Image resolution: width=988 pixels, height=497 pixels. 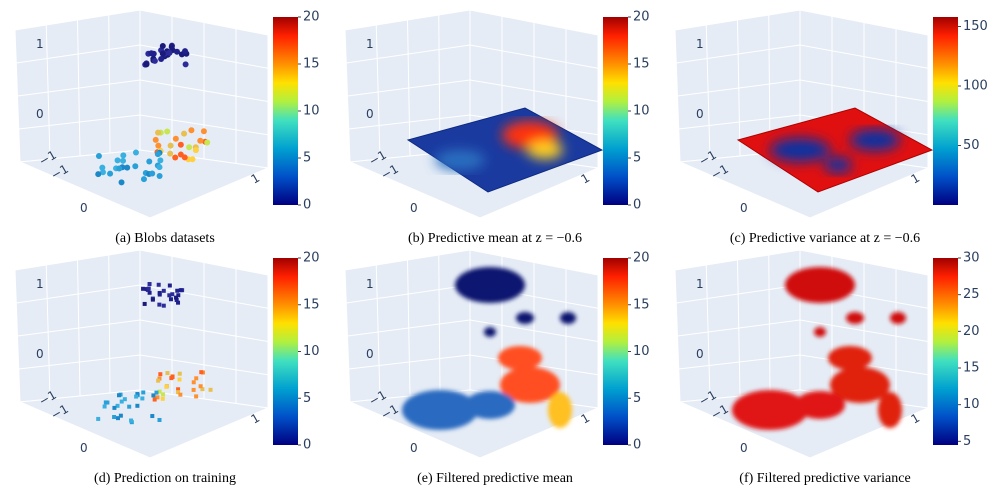 I want to click on colorbar-tick-label: 30, so click(x=971, y=258).